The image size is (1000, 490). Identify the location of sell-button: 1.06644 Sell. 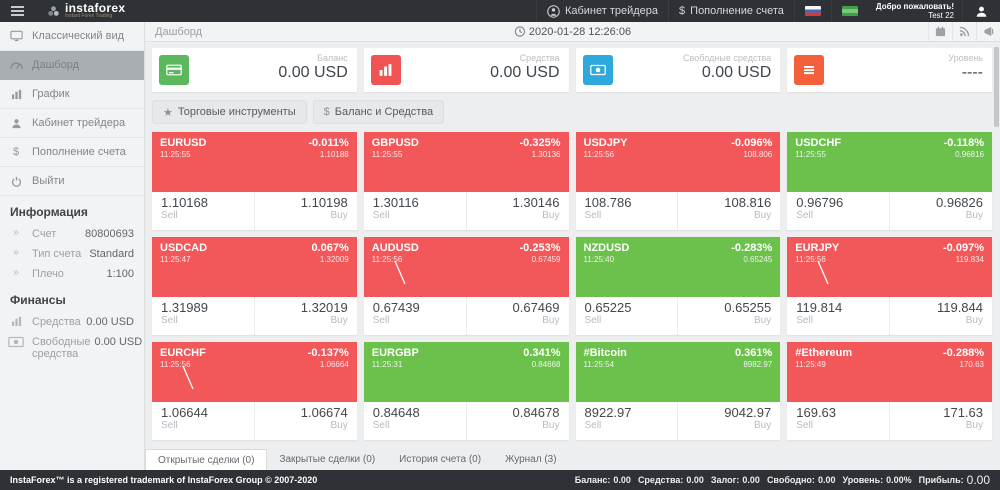
(203, 421).